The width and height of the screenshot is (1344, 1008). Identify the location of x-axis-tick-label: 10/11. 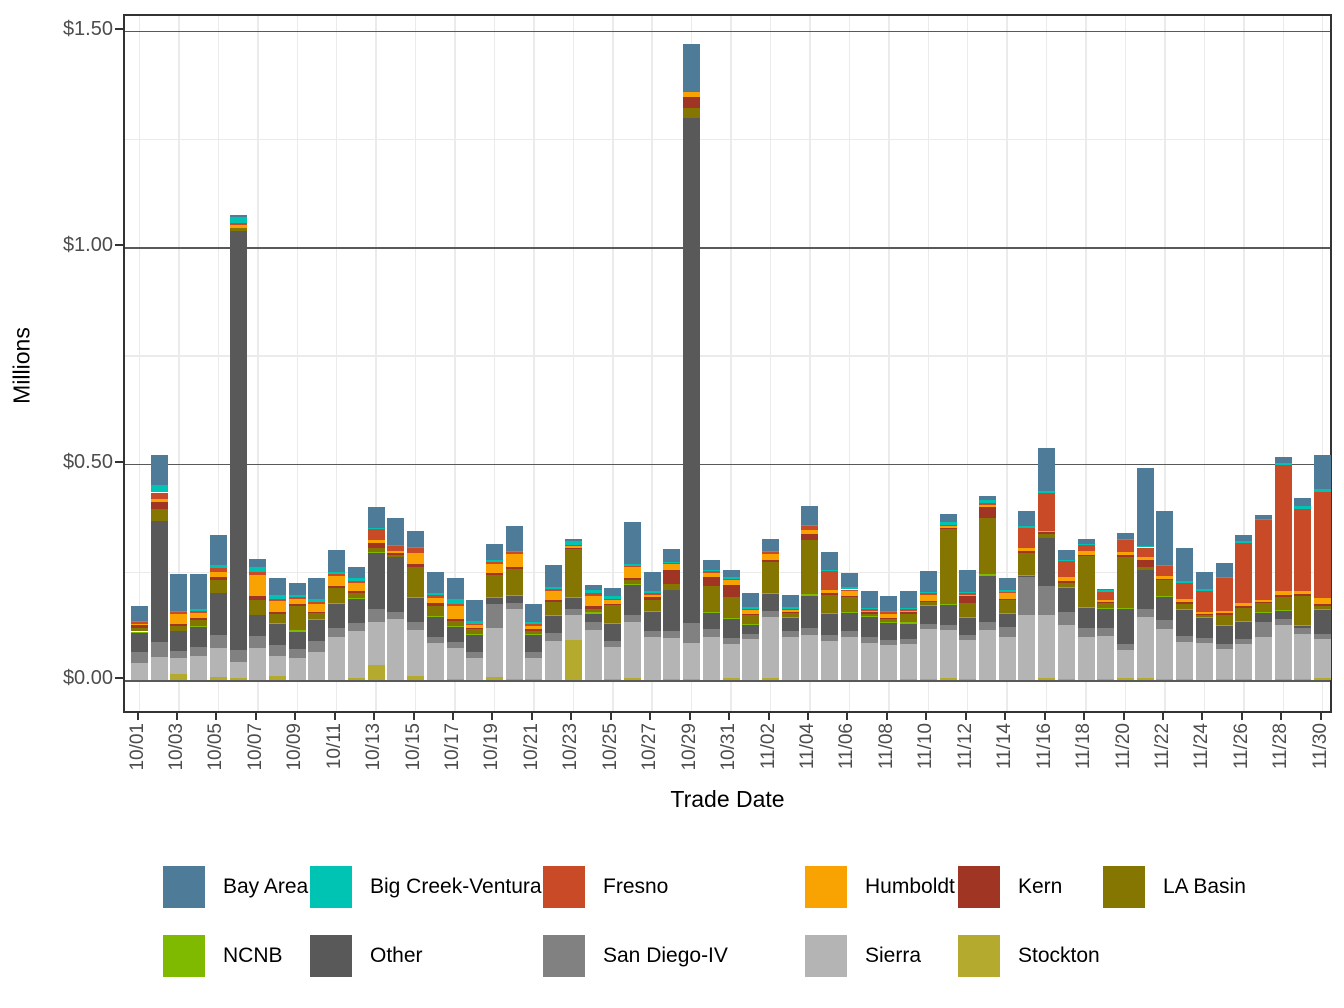
(334, 746).